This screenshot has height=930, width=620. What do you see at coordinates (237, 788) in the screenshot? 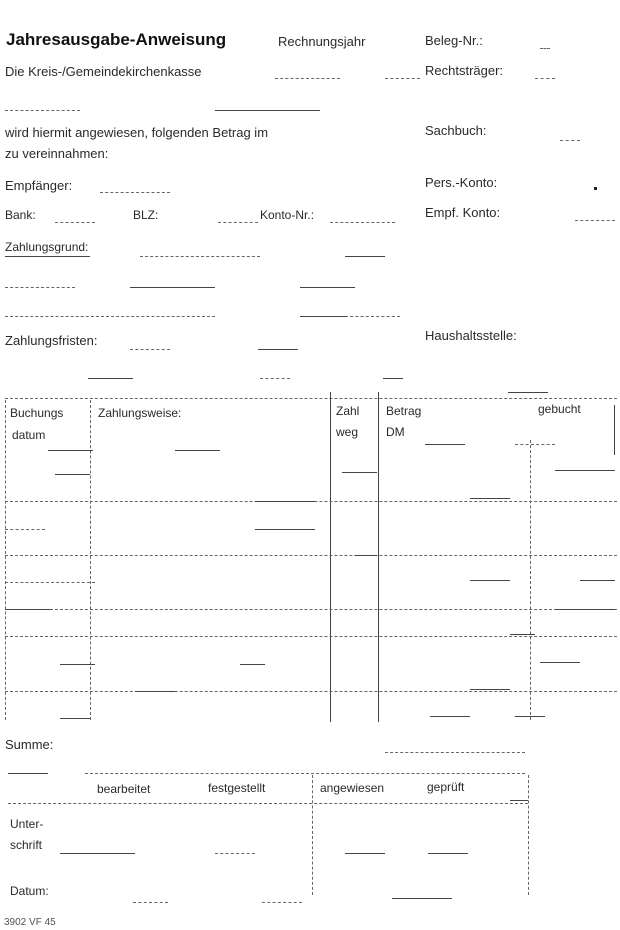
I see `label-festgestellt: festgestellt` at bounding box center [237, 788].